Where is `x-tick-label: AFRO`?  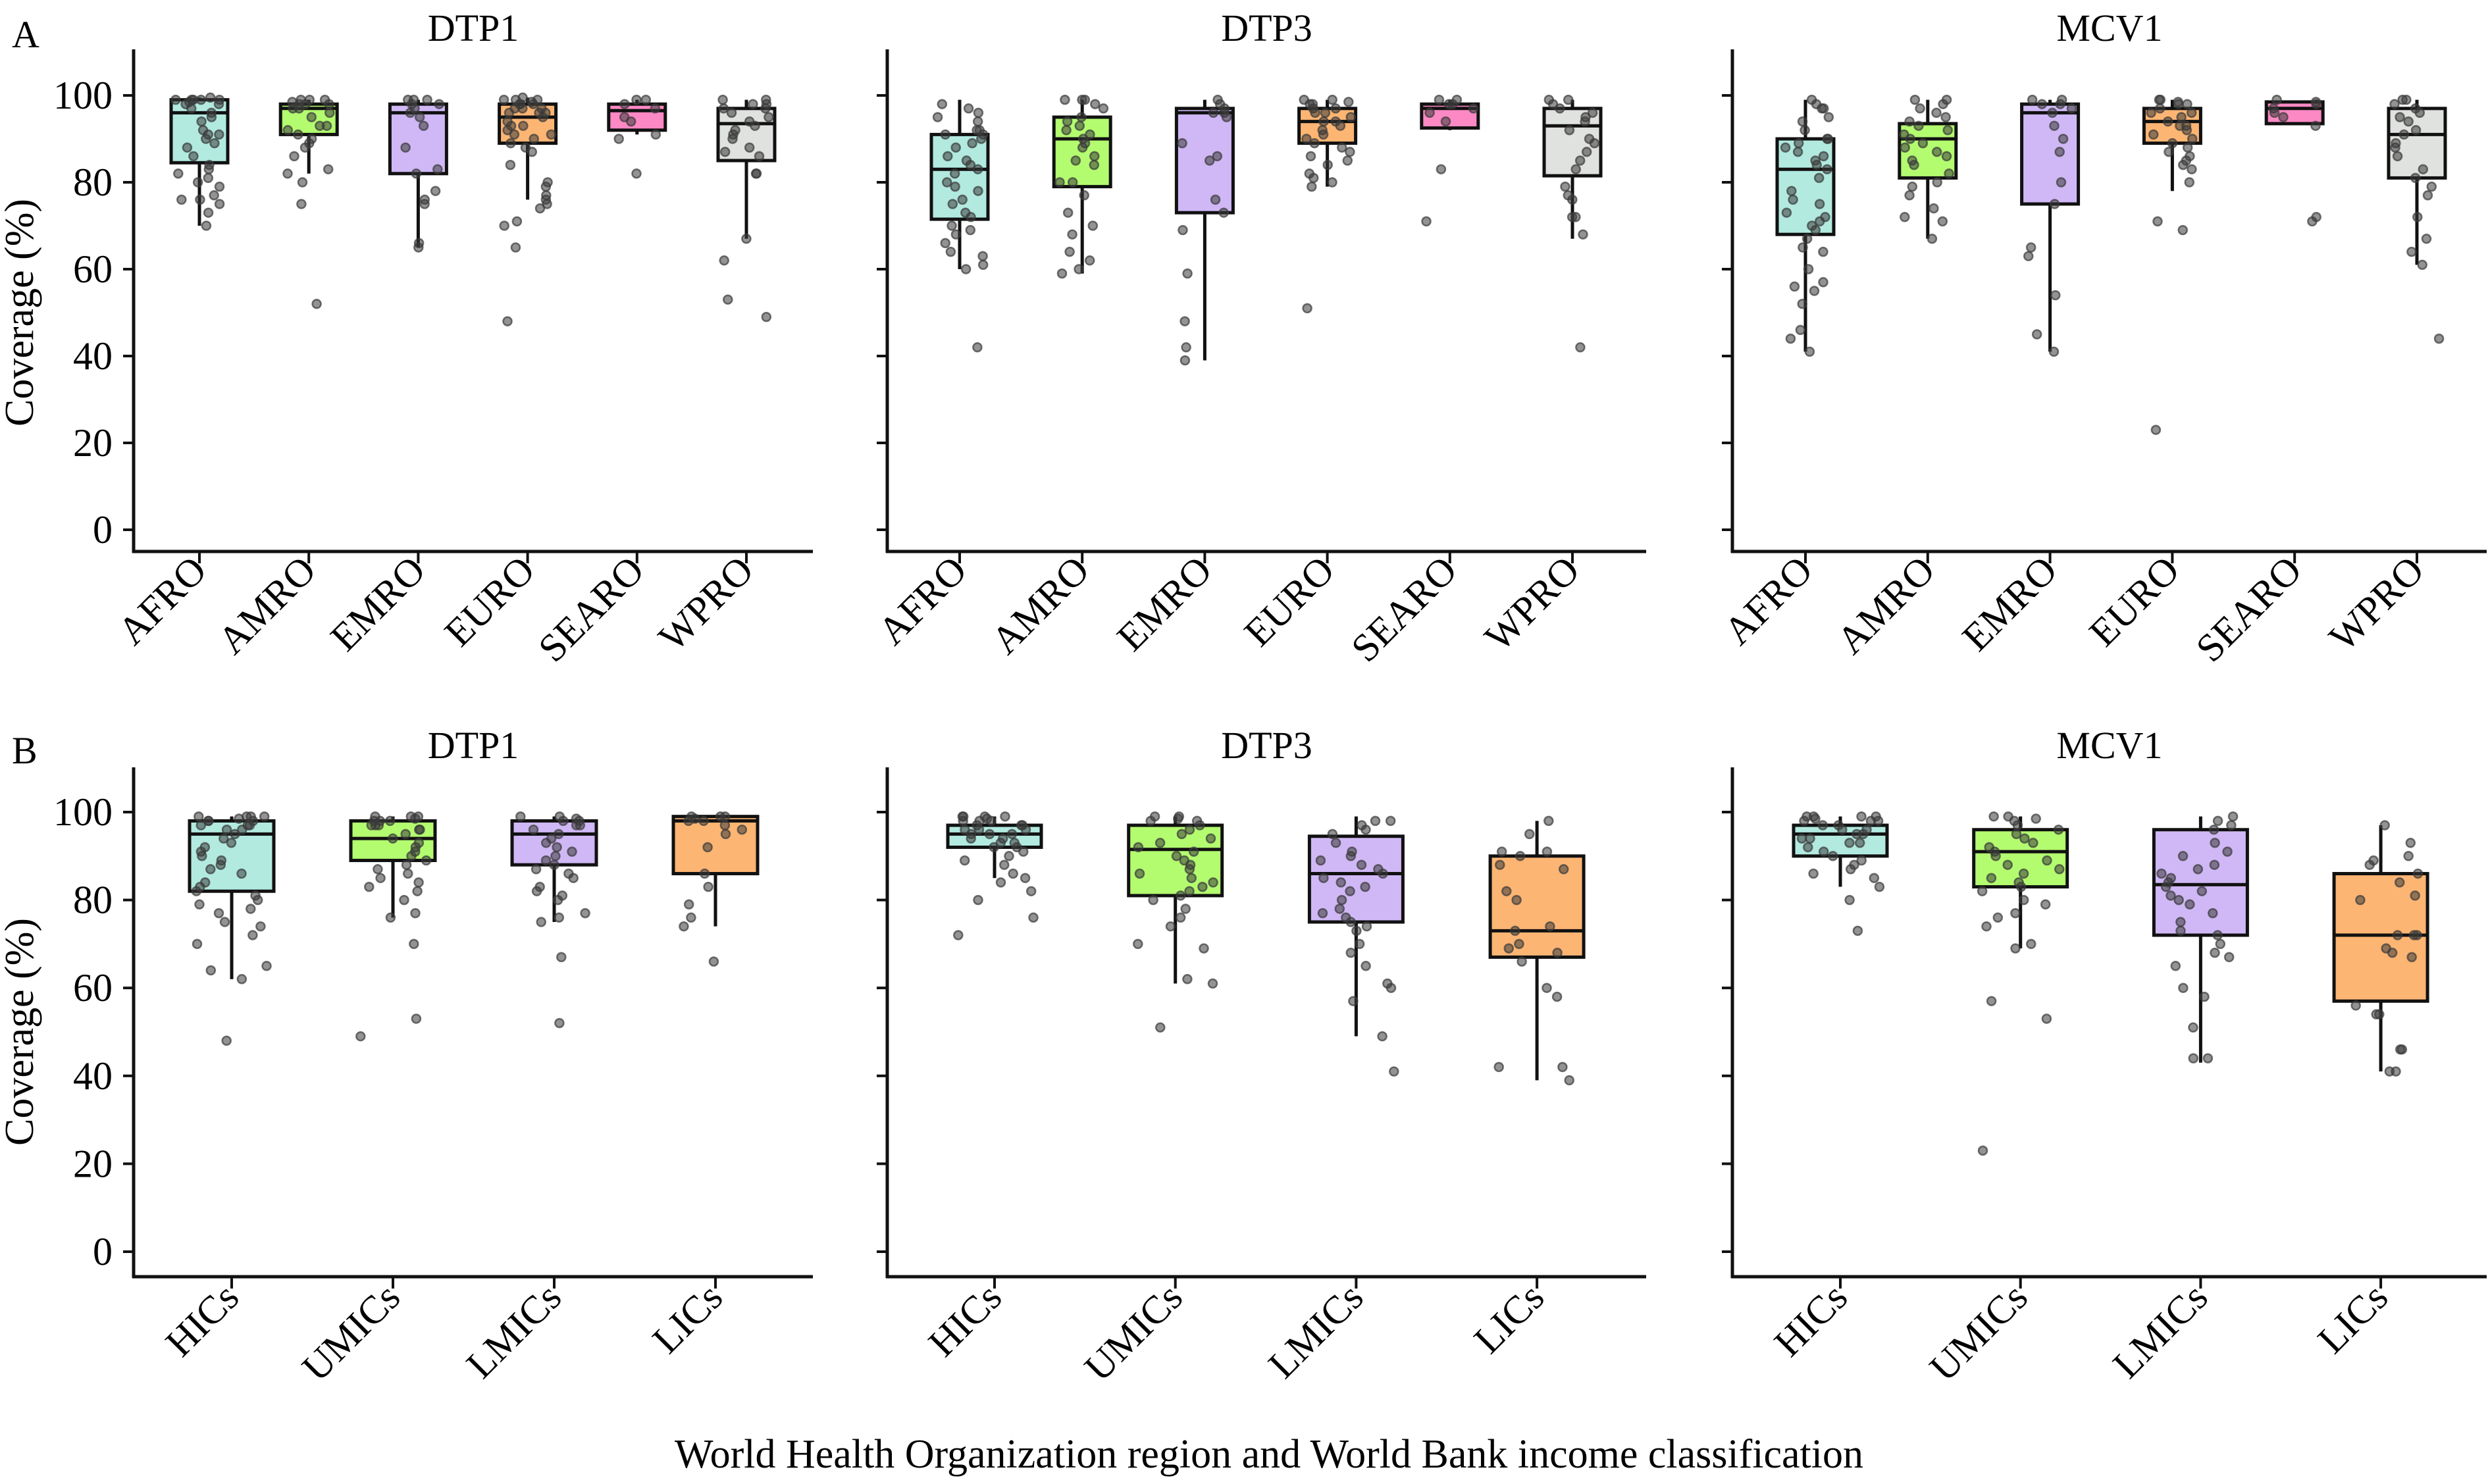
x-tick-label: AFRO is located at coordinates (1768, 600).